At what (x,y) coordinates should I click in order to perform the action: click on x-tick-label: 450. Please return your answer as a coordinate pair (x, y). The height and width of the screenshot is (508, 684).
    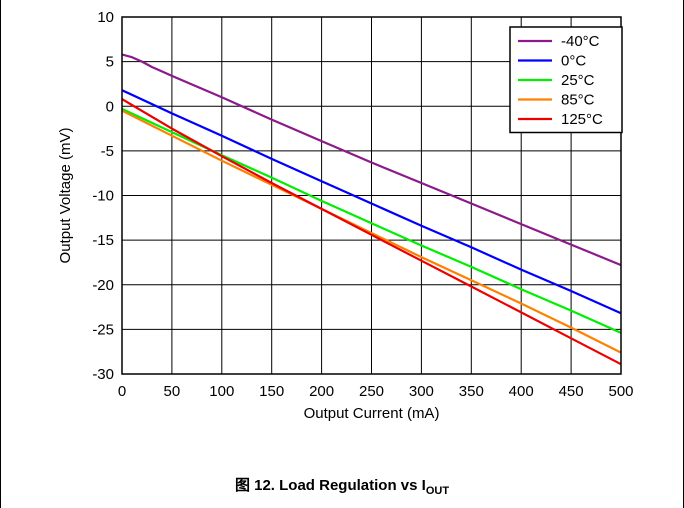
    Looking at the image, I should click on (571, 391).